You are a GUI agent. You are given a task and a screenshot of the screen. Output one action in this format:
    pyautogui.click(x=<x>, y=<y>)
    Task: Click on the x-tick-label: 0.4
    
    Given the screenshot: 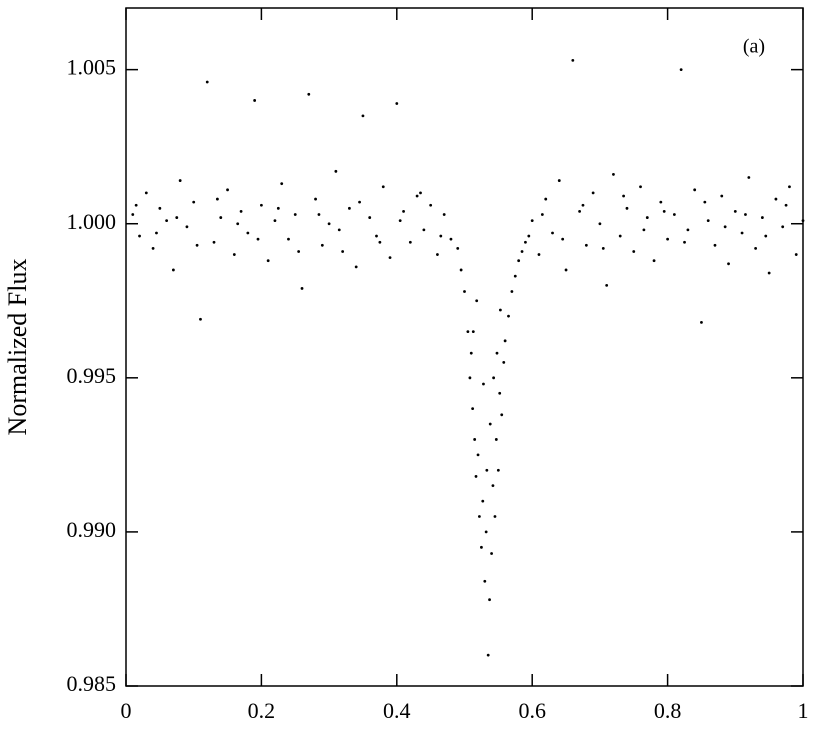 What is the action you would take?
    pyautogui.click(x=397, y=710)
    